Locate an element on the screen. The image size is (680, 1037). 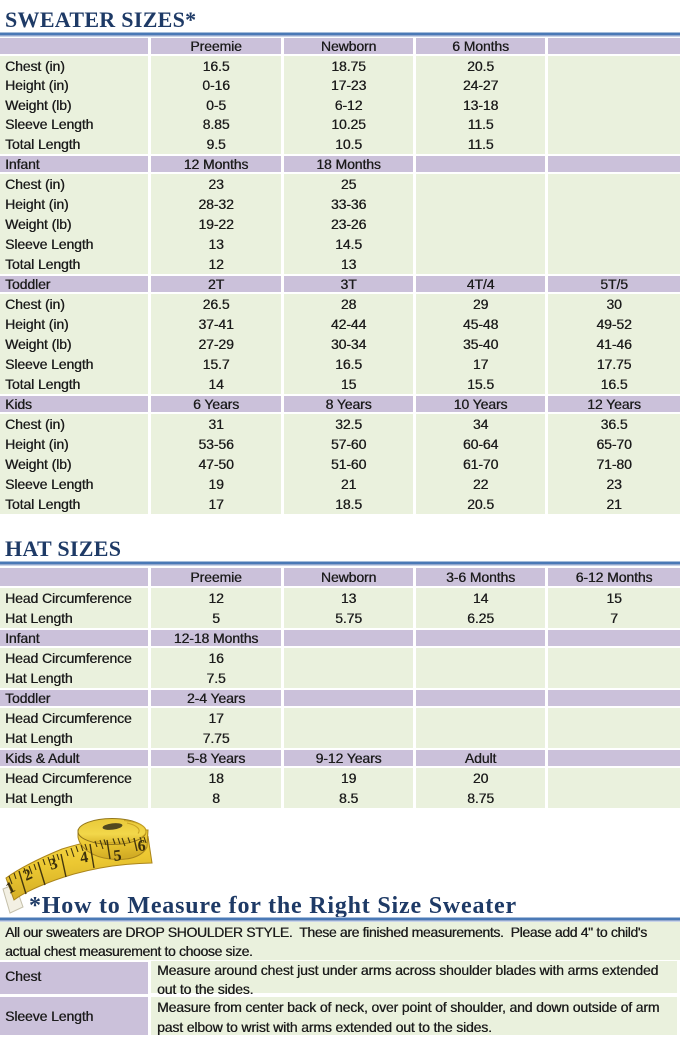
svg-text: 6 is located at coordinates (141, 846).